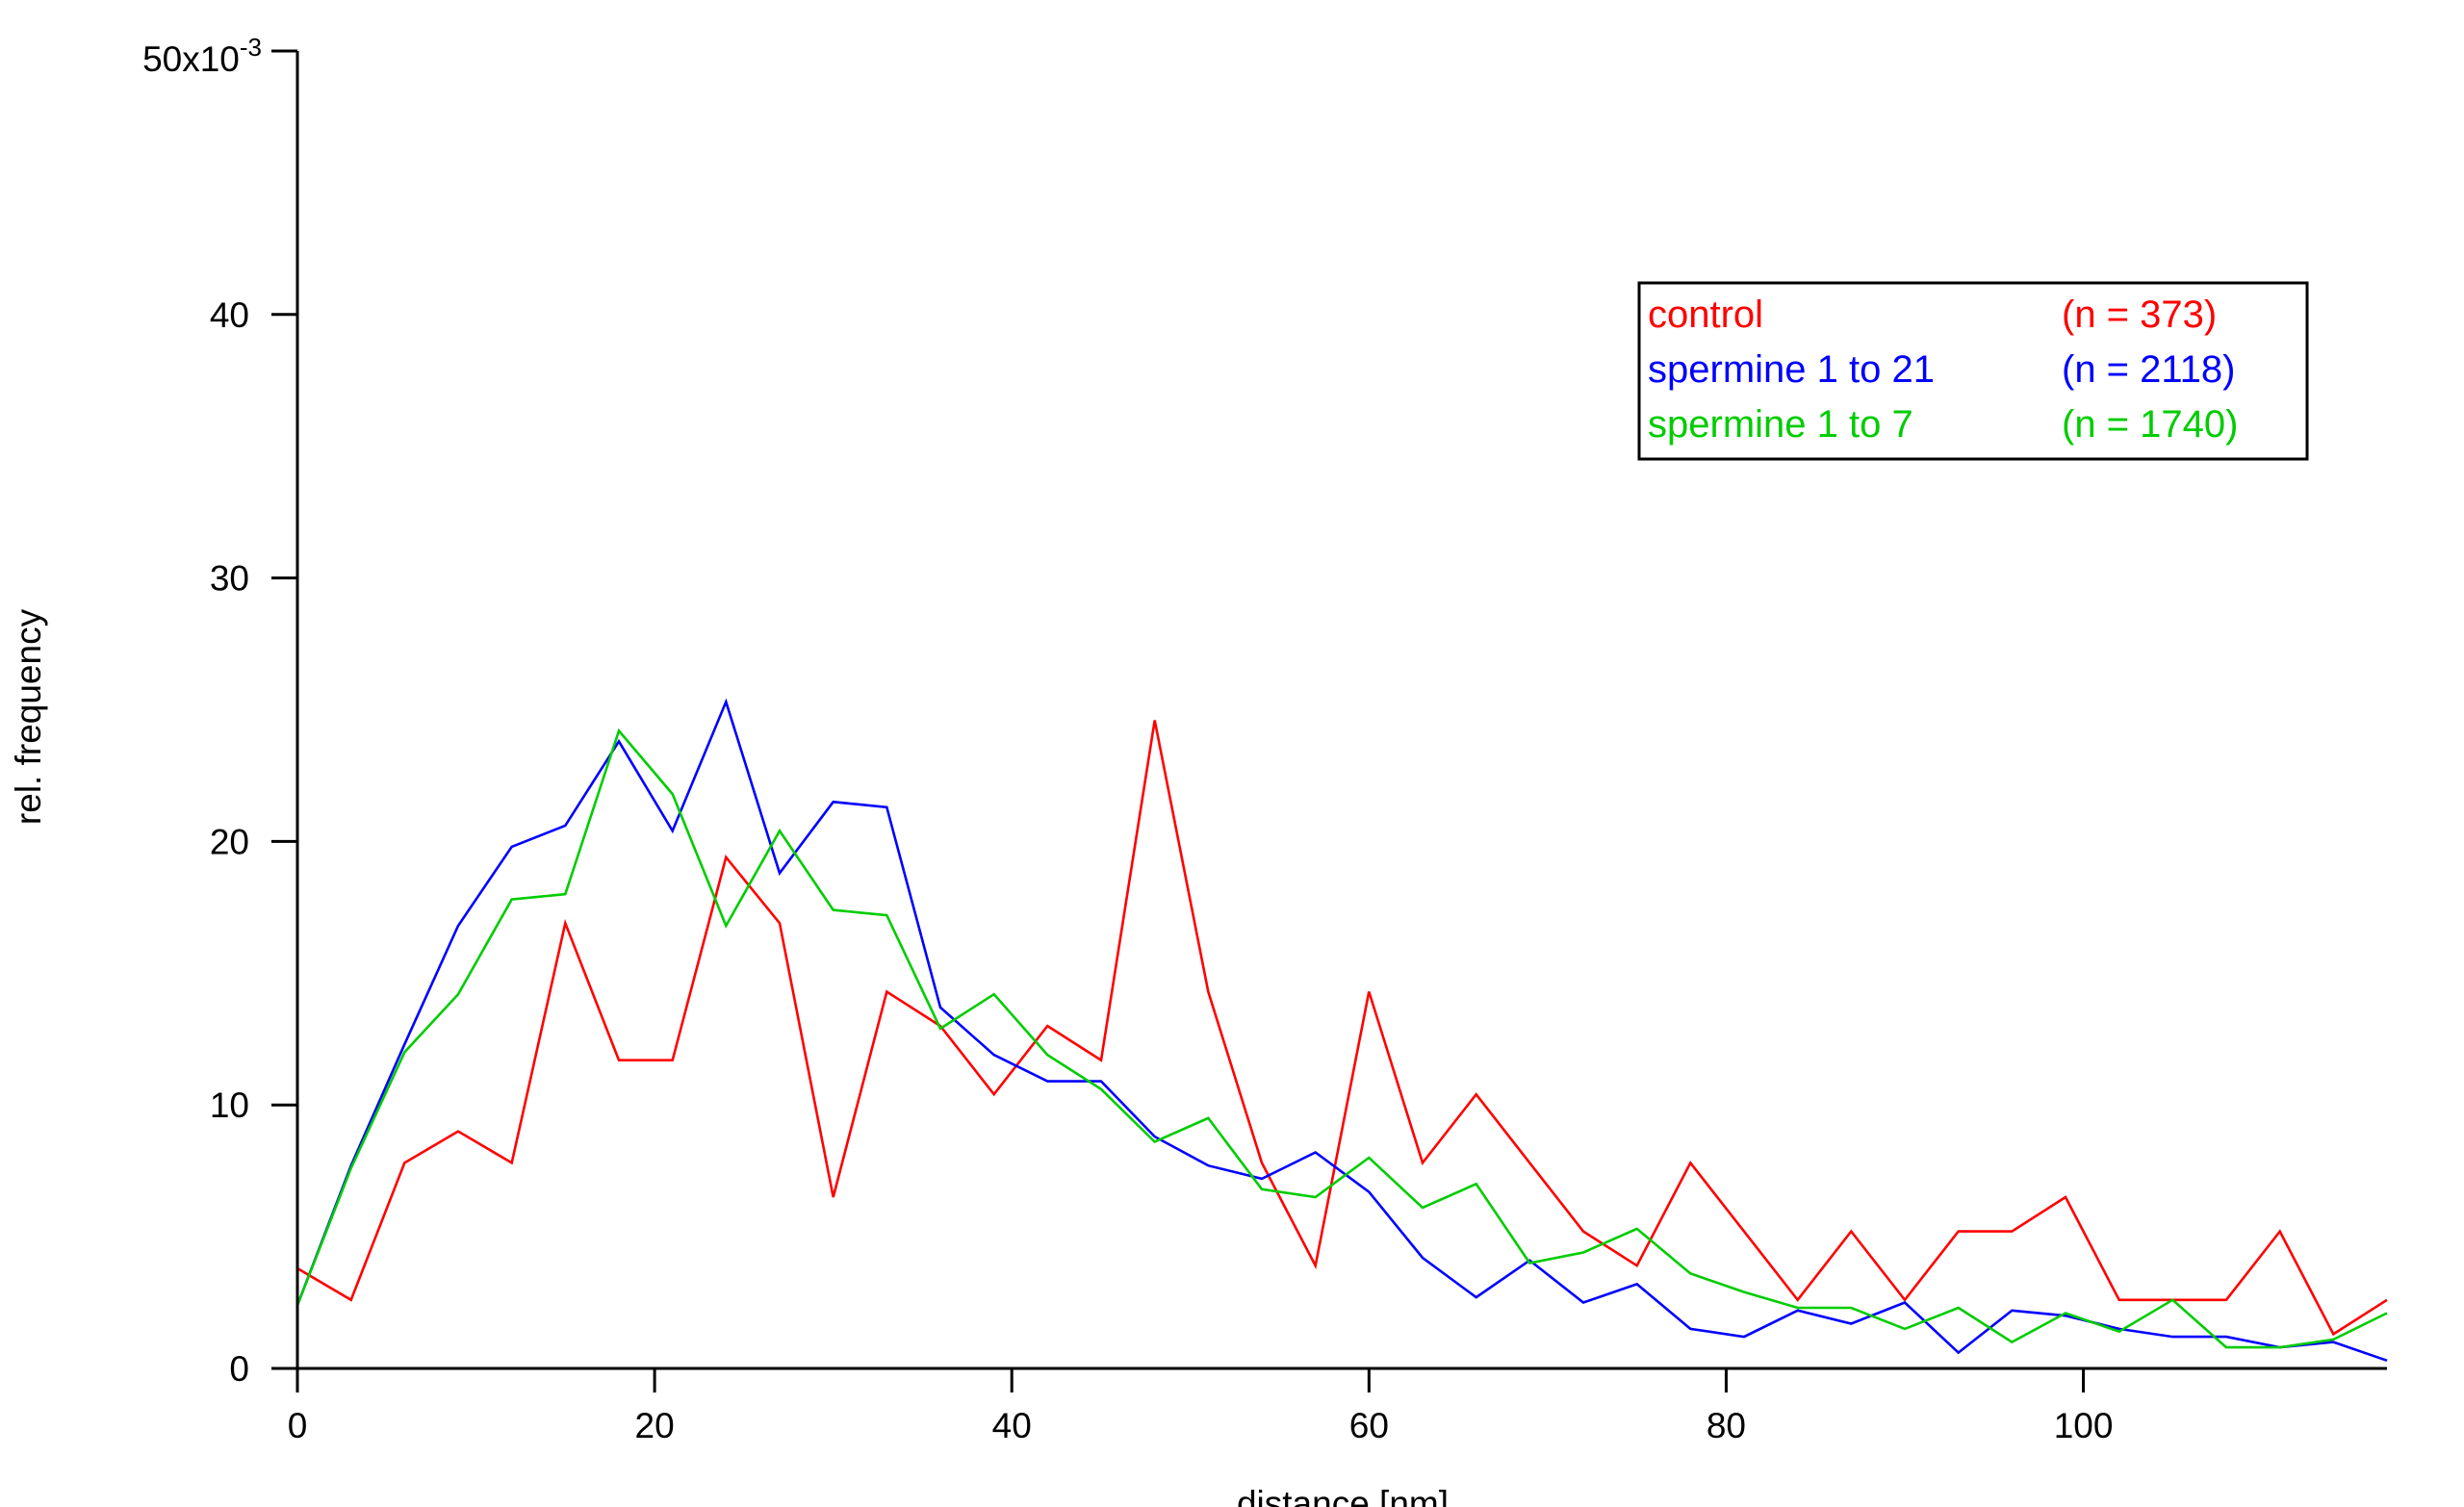 Image resolution: width=2464 pixels, height=1507 pixels. Describe the element at coordinates (162, 59) in the screenshot. I see `y-axis-multiplier-base: 50` at that location.